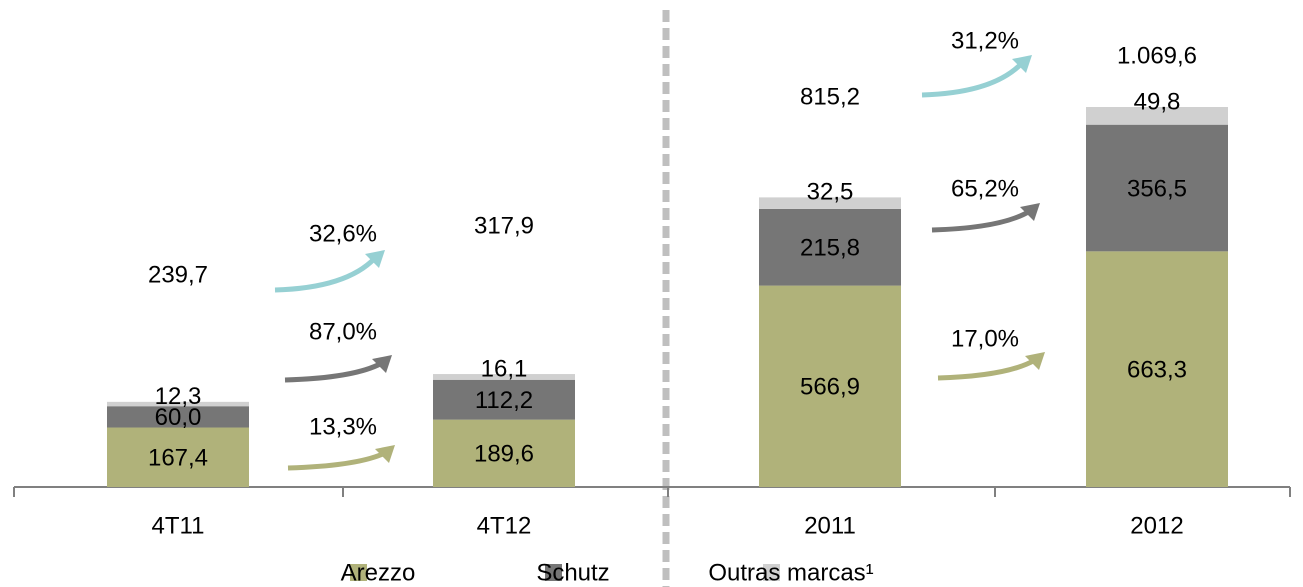 The width and height of the screenshot is (1303, 587). Describe the element at coordinates (343, 331) in the screenshot. I see `growth-label: 87,0%` at that location.